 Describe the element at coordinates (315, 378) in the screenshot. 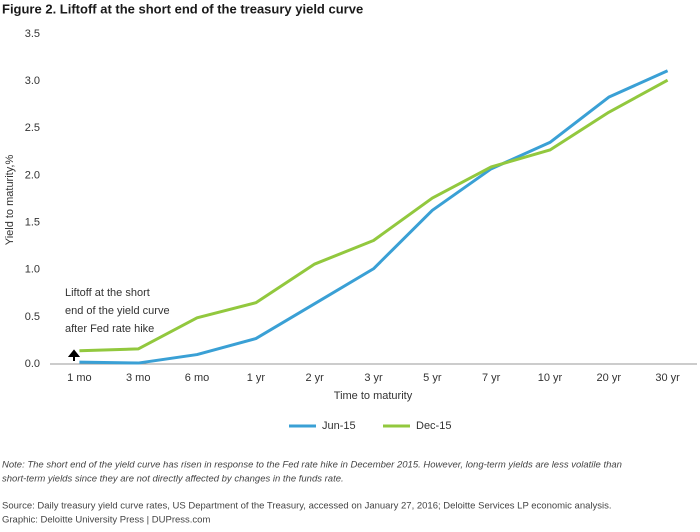

I see `x-tick-label: 2 yr` at that location.